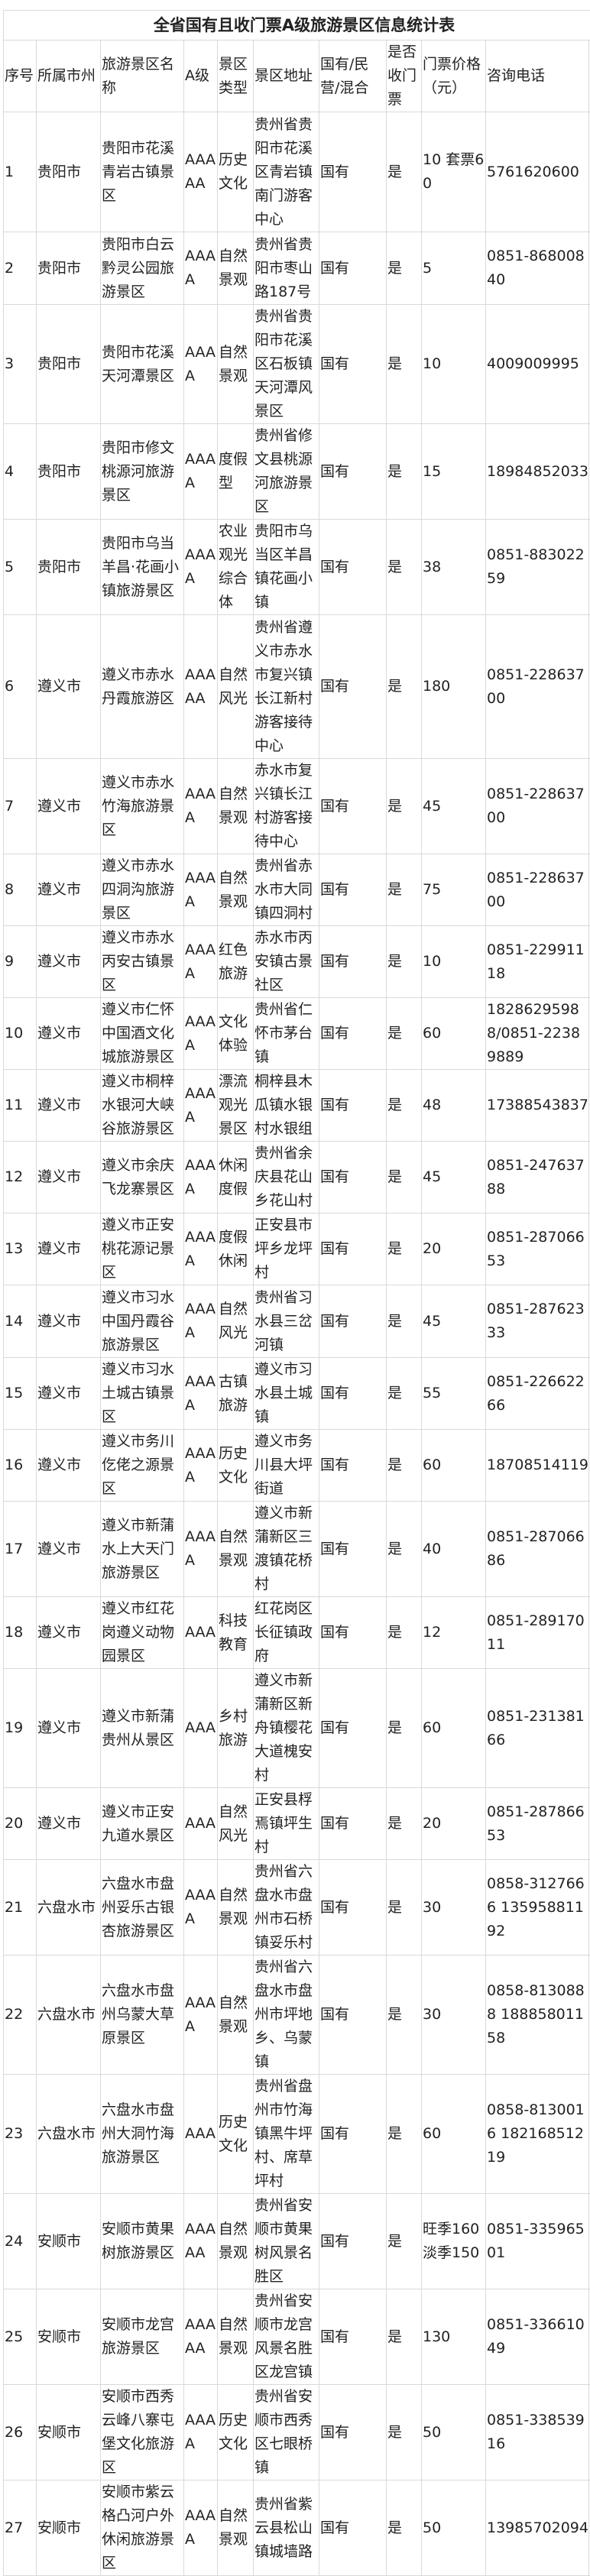  What do you see at coordinates (538, 567) in the screenshot?
I see `cell-phone: 0851-88302259` at bounding box center [538, 567].